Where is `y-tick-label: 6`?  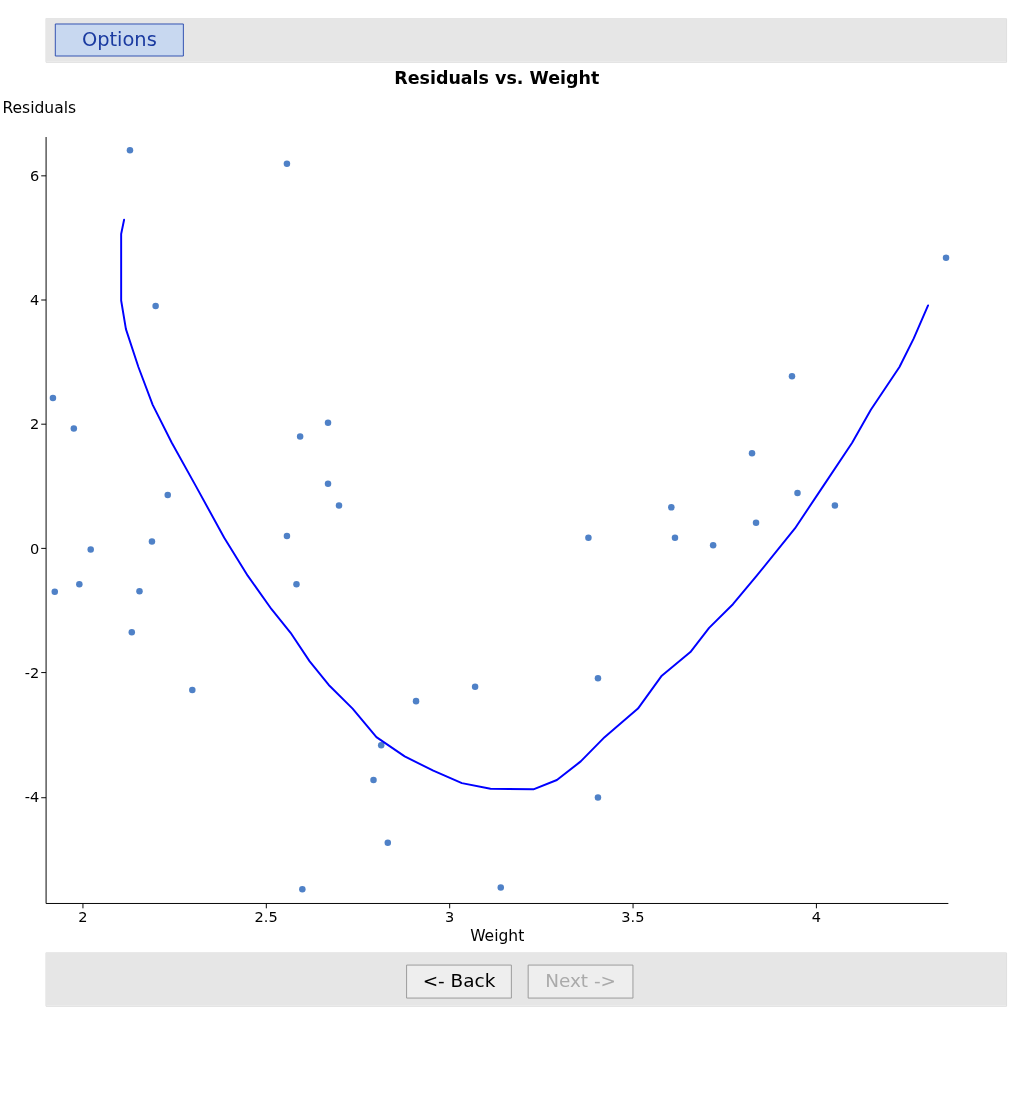 y-tick-label: 6 is located at coordinates (35, 175).